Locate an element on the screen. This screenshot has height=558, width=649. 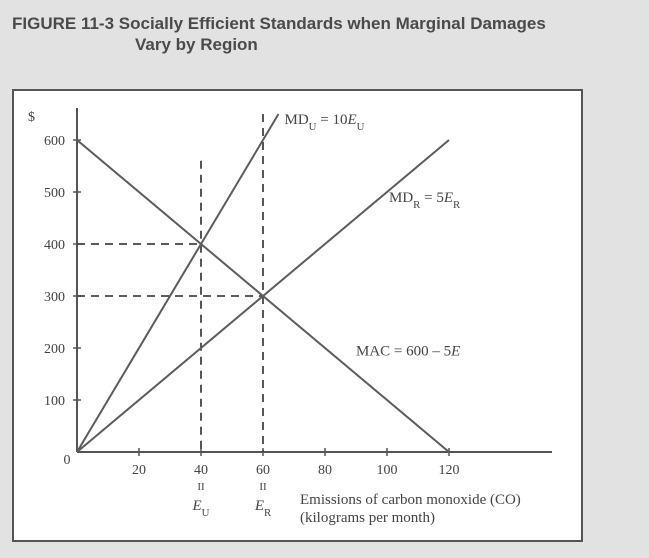
y-tick-label: 200 is located at coordinates (54, 349).